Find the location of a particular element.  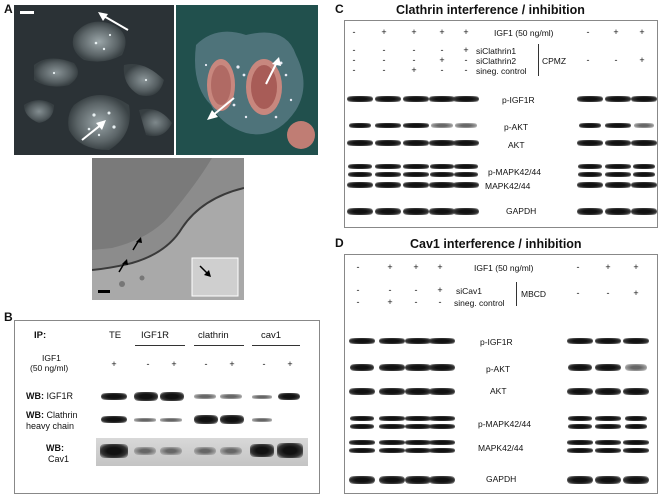

mbcd-sign: + is located at coordinates (636, 293).